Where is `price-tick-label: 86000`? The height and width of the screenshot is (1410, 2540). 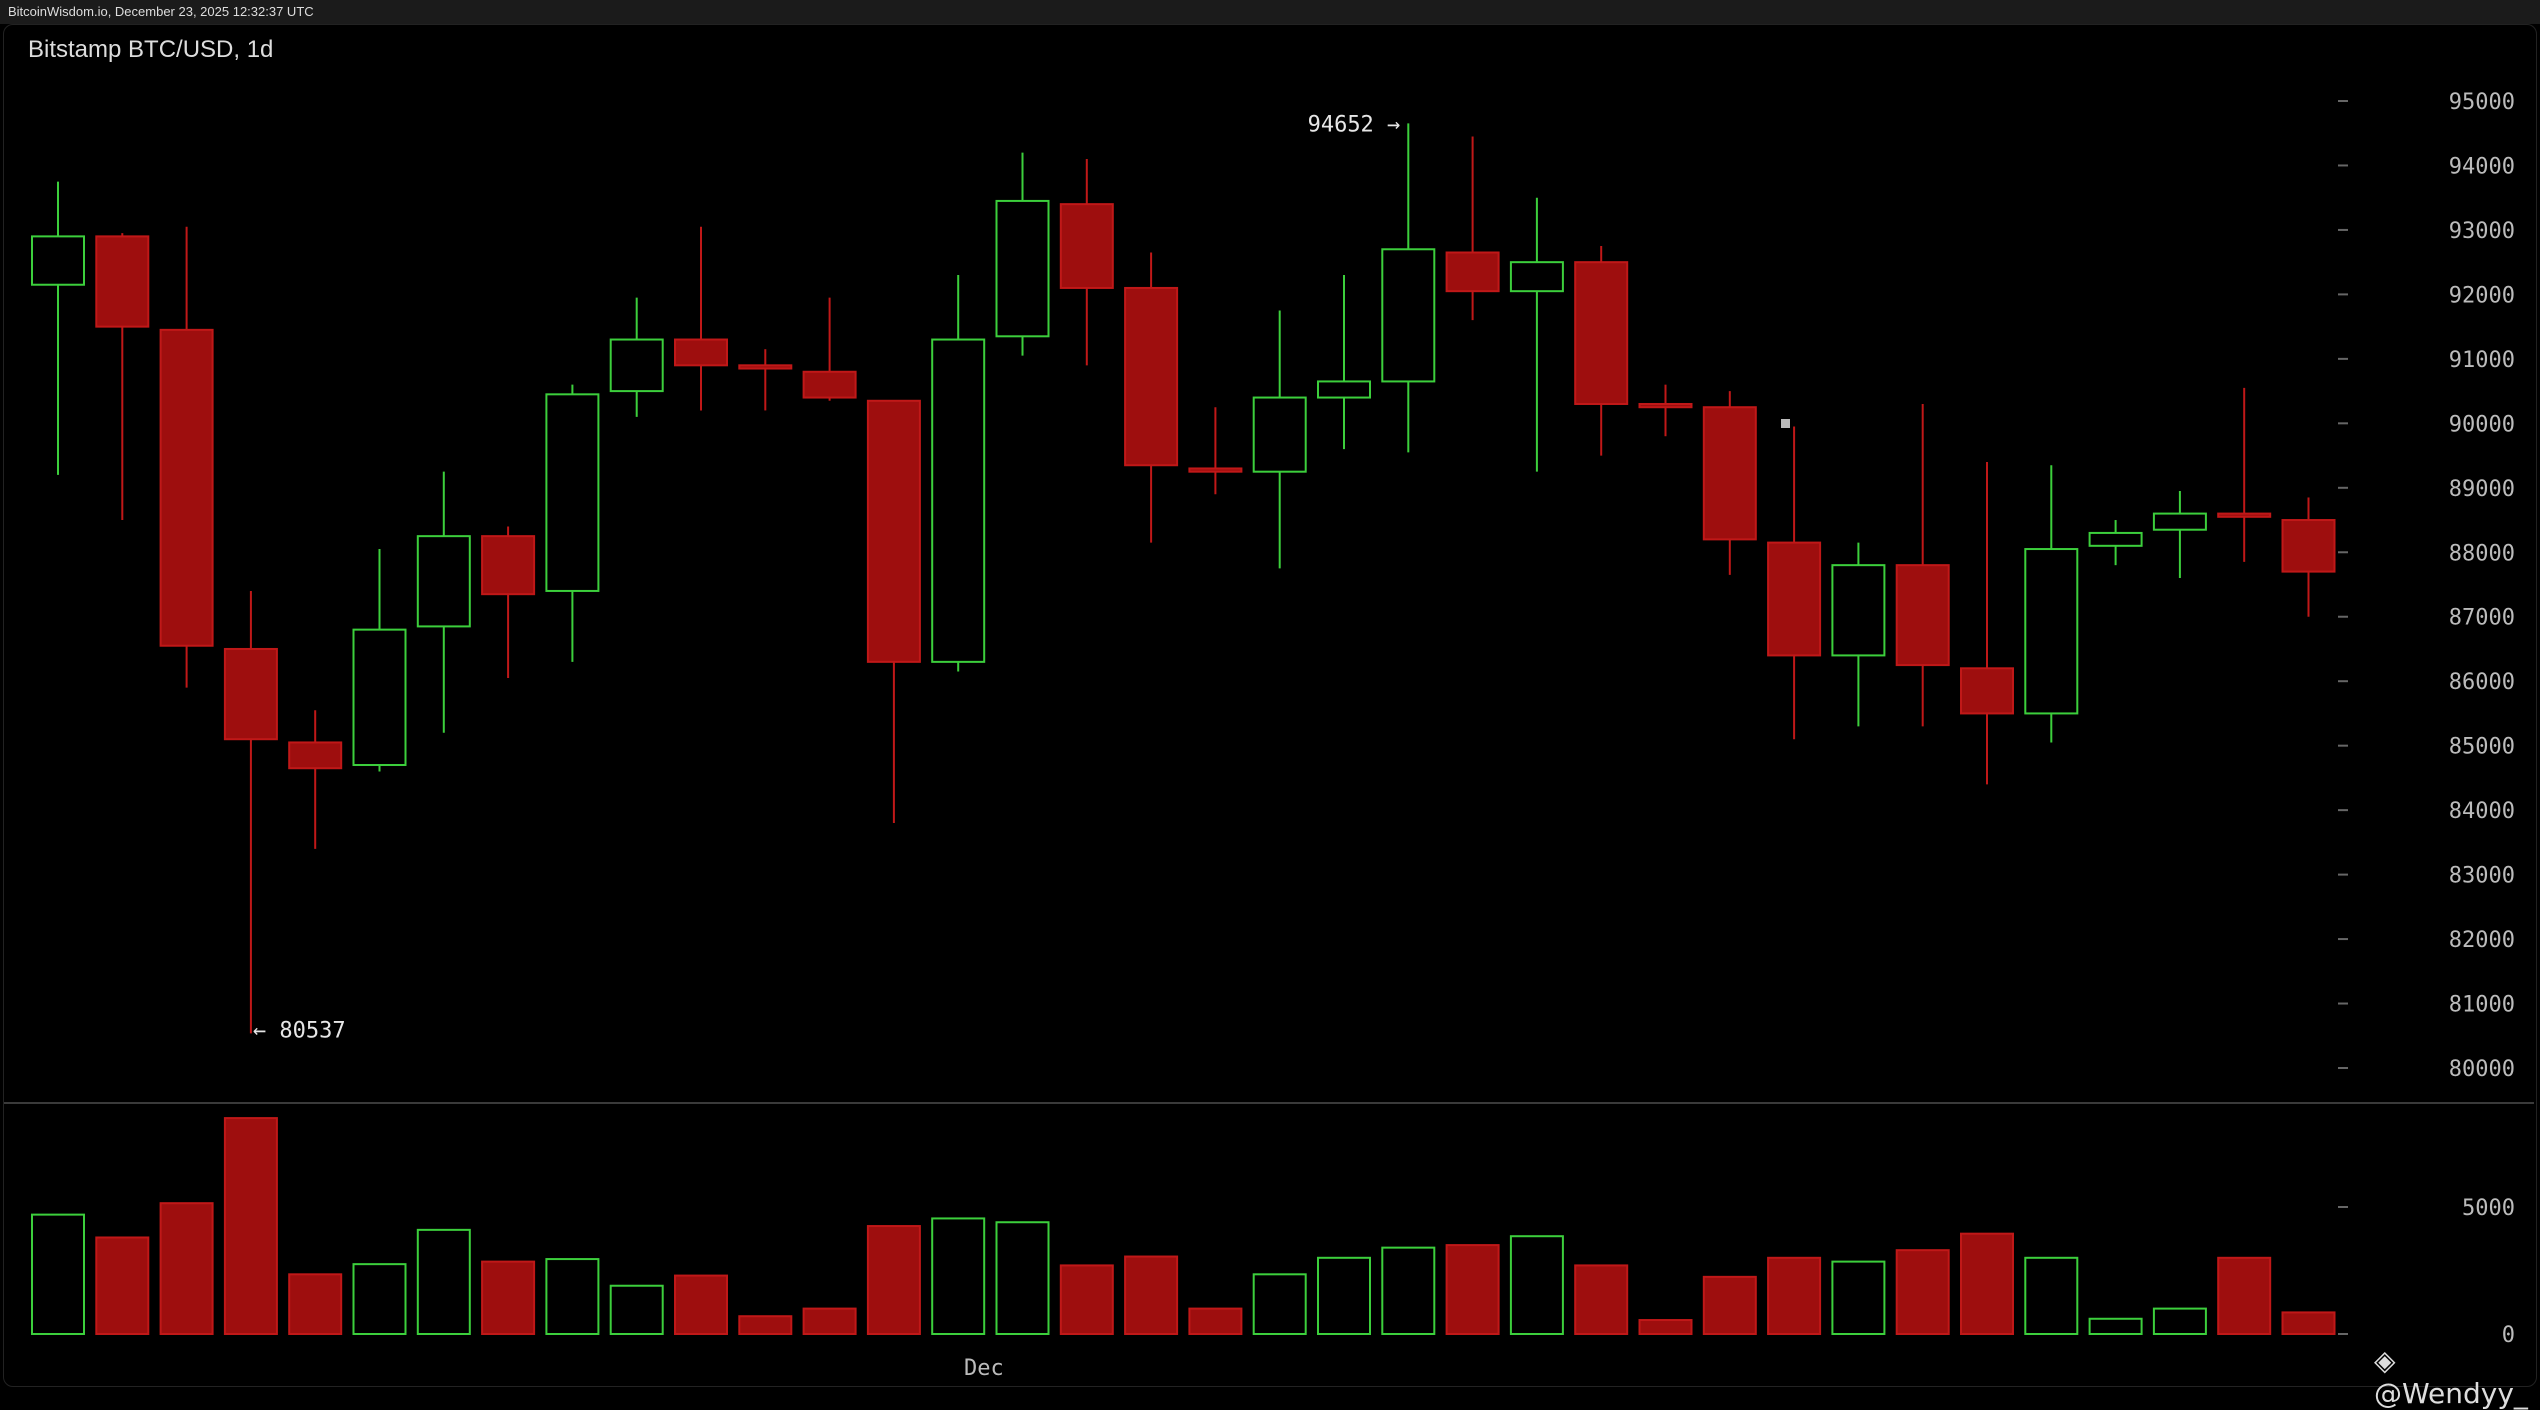 price-tick-label: 86000 is located at coordinates (2482, 682).